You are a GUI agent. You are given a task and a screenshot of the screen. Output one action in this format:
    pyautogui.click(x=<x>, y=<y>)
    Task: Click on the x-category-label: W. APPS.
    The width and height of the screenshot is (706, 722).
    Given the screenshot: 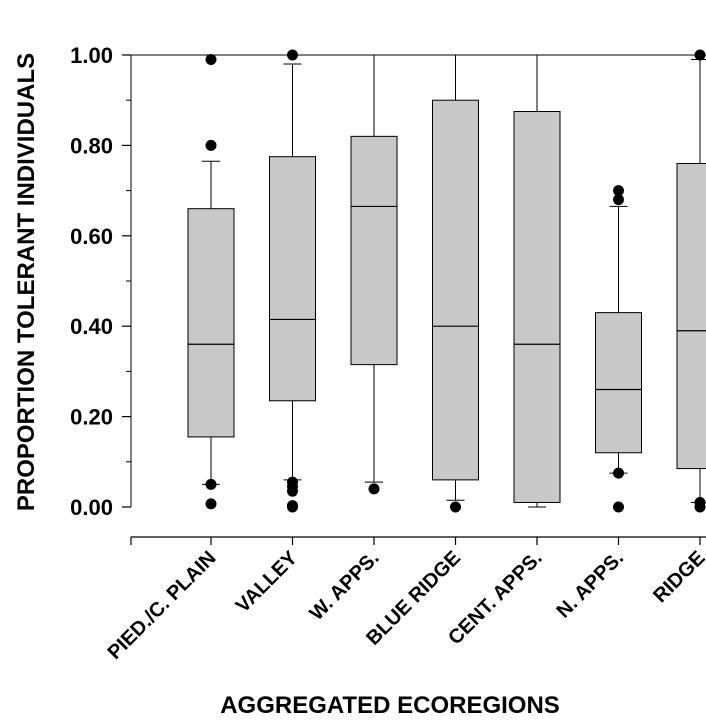 What is the action you would take?
    pyautogui.click(x=345, y=586)
    